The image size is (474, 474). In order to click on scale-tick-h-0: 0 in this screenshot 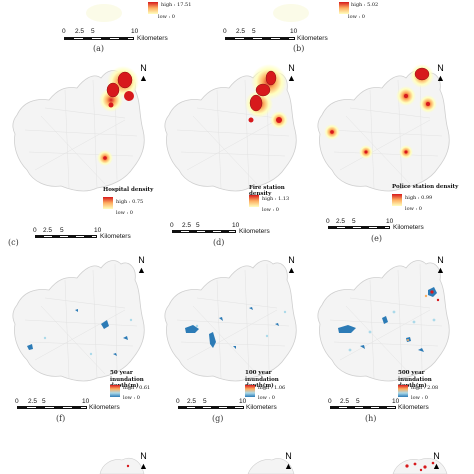, I will do `click(330, 401)`.